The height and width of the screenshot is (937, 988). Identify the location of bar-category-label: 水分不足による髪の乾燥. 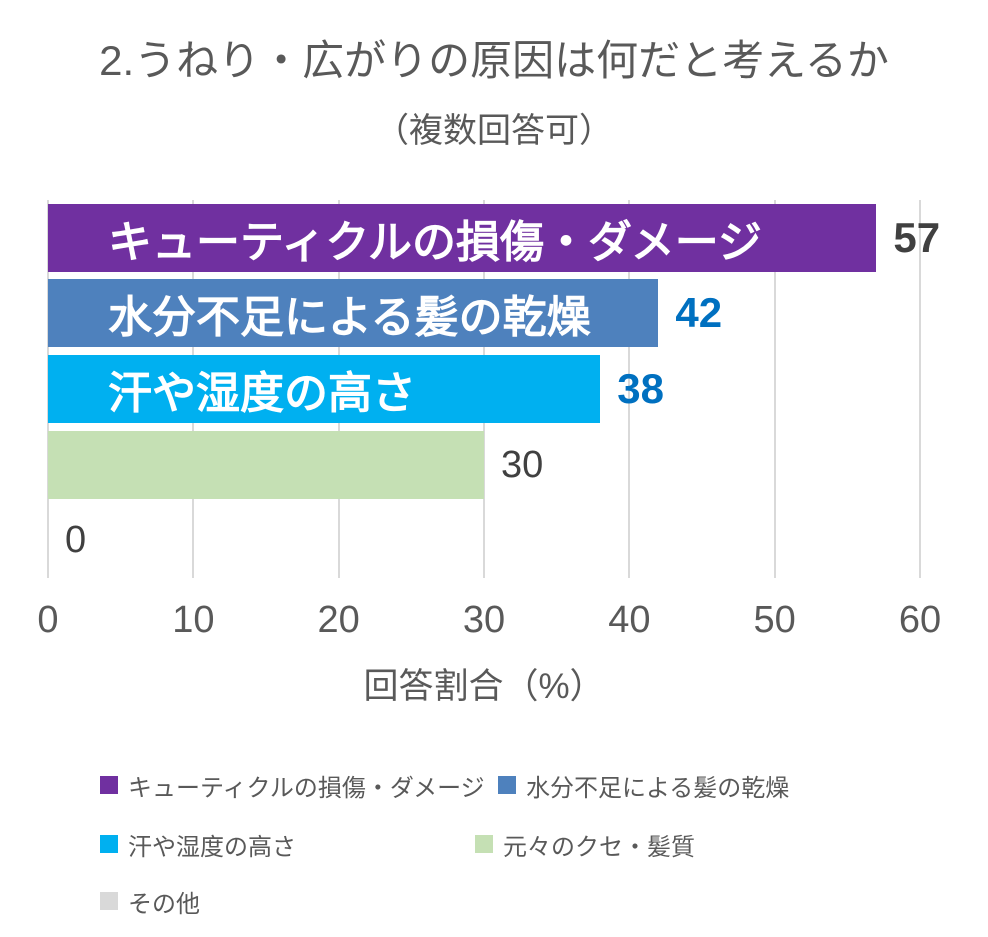
(349, 318).